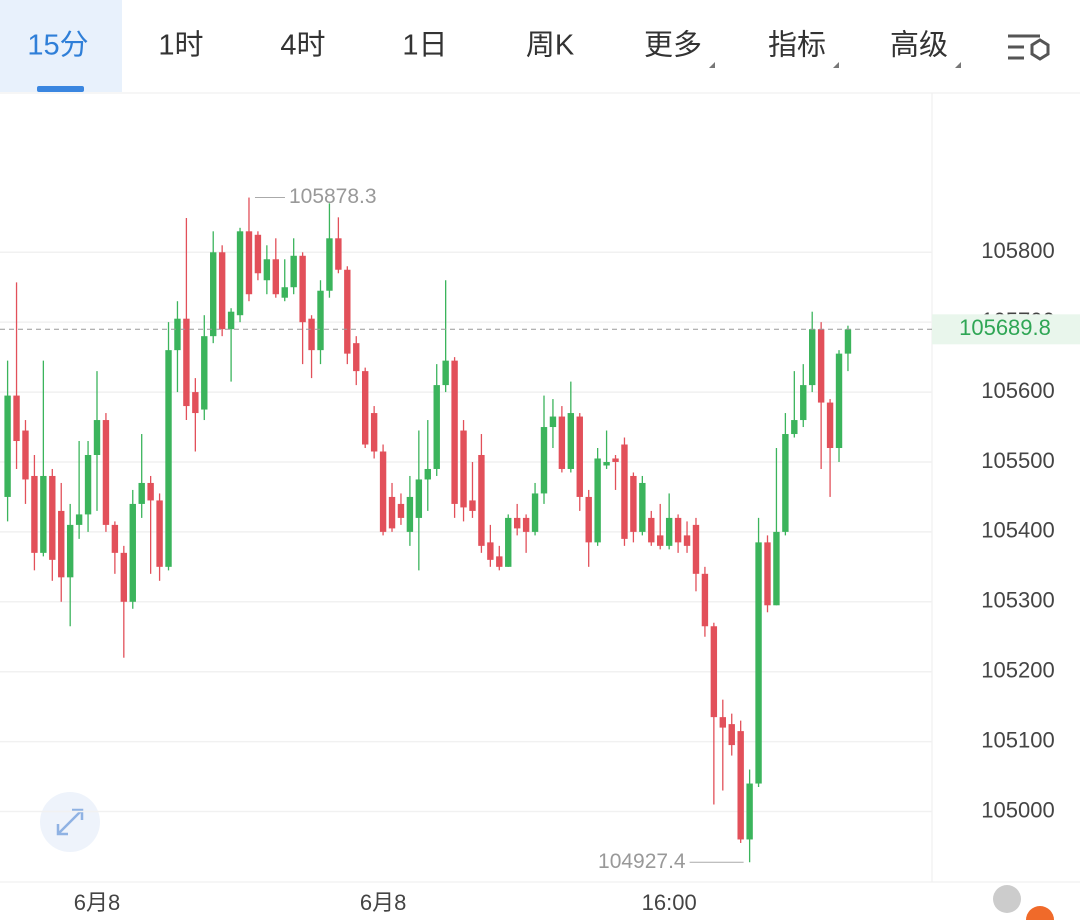  Describe the element at coordinates (180, 45) in the screenshot. I see `tab: 1时` at that location.